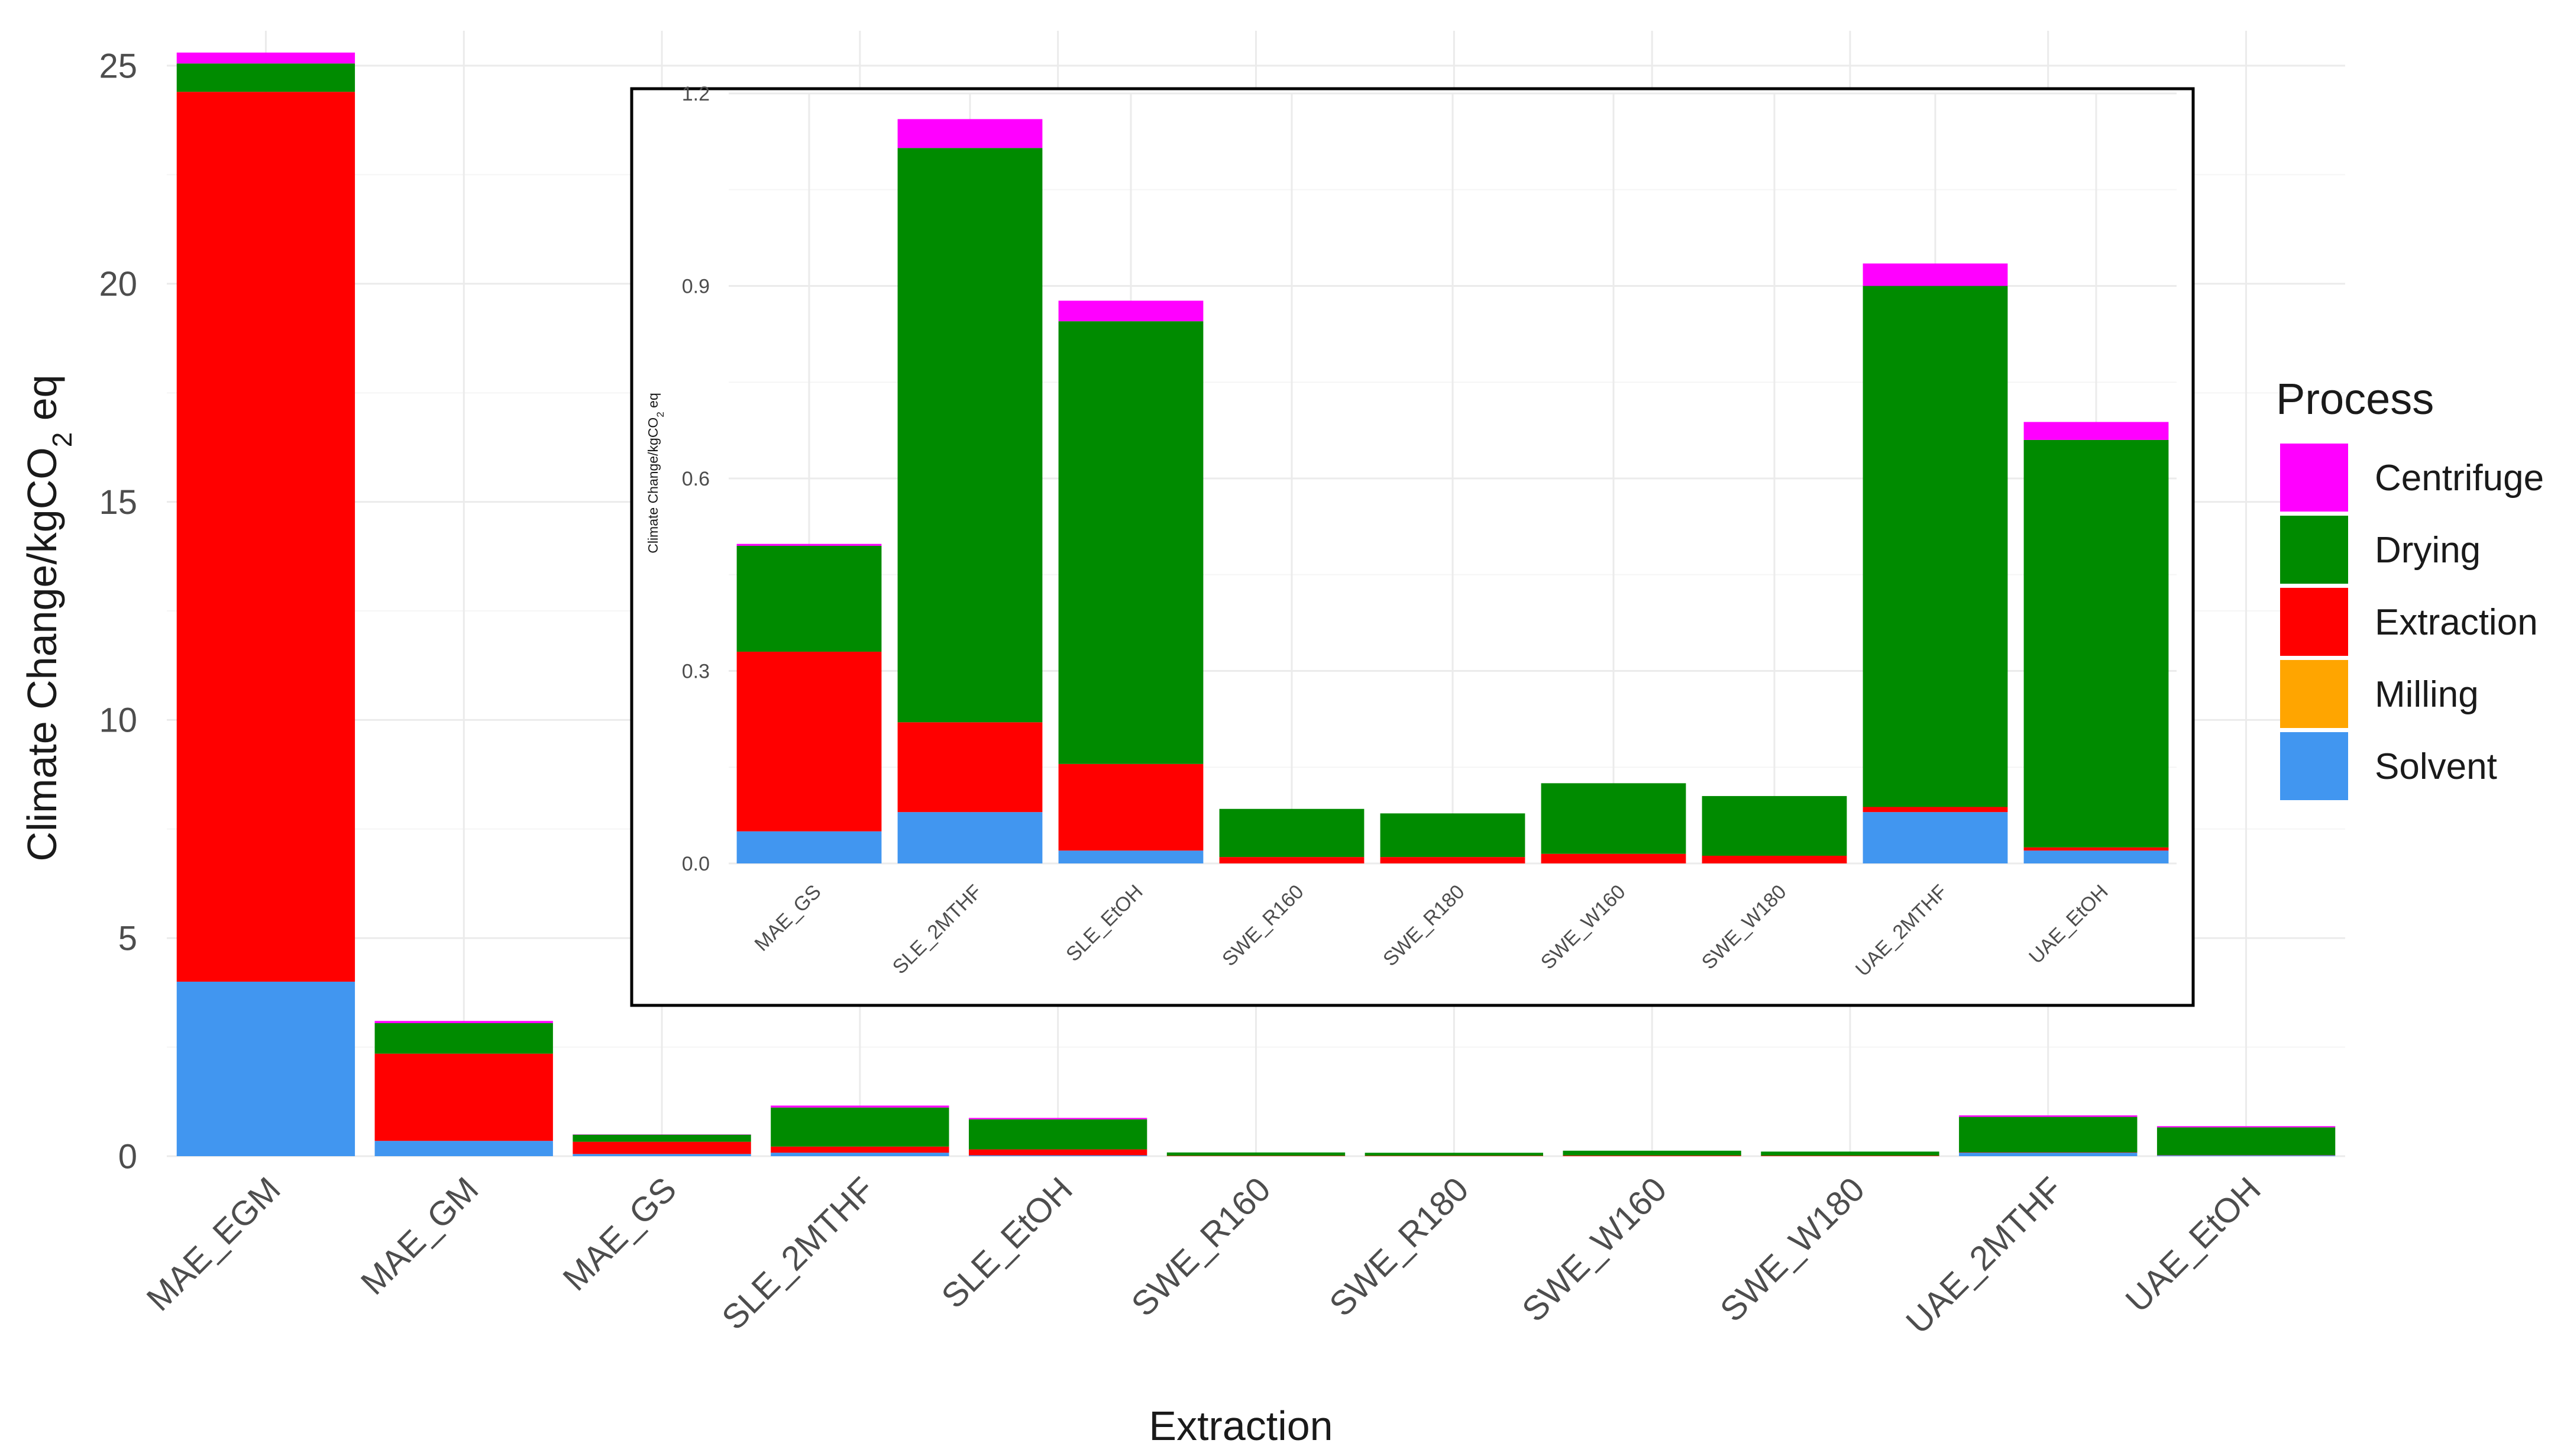 This screenshot has width=2564, height=1456. What do you see at coordinates (42, 403) in the screenshot?
I see `main-y-axis-title-suffix: eq` at bounding box center [42, 403].